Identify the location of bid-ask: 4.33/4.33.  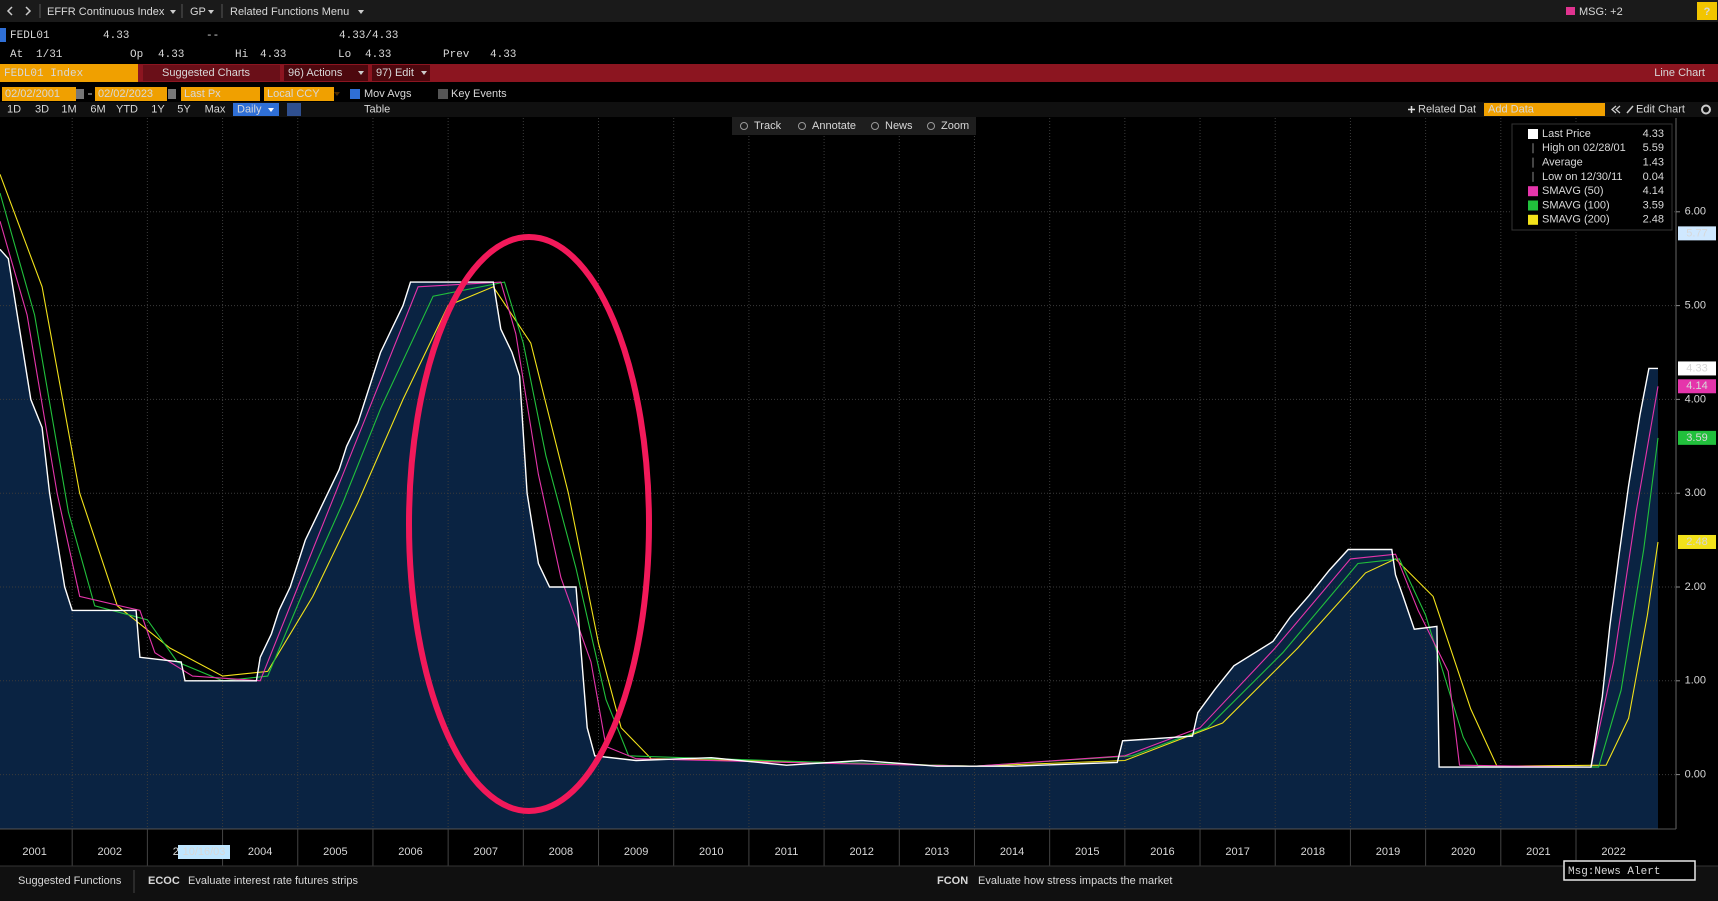
(368, 36).